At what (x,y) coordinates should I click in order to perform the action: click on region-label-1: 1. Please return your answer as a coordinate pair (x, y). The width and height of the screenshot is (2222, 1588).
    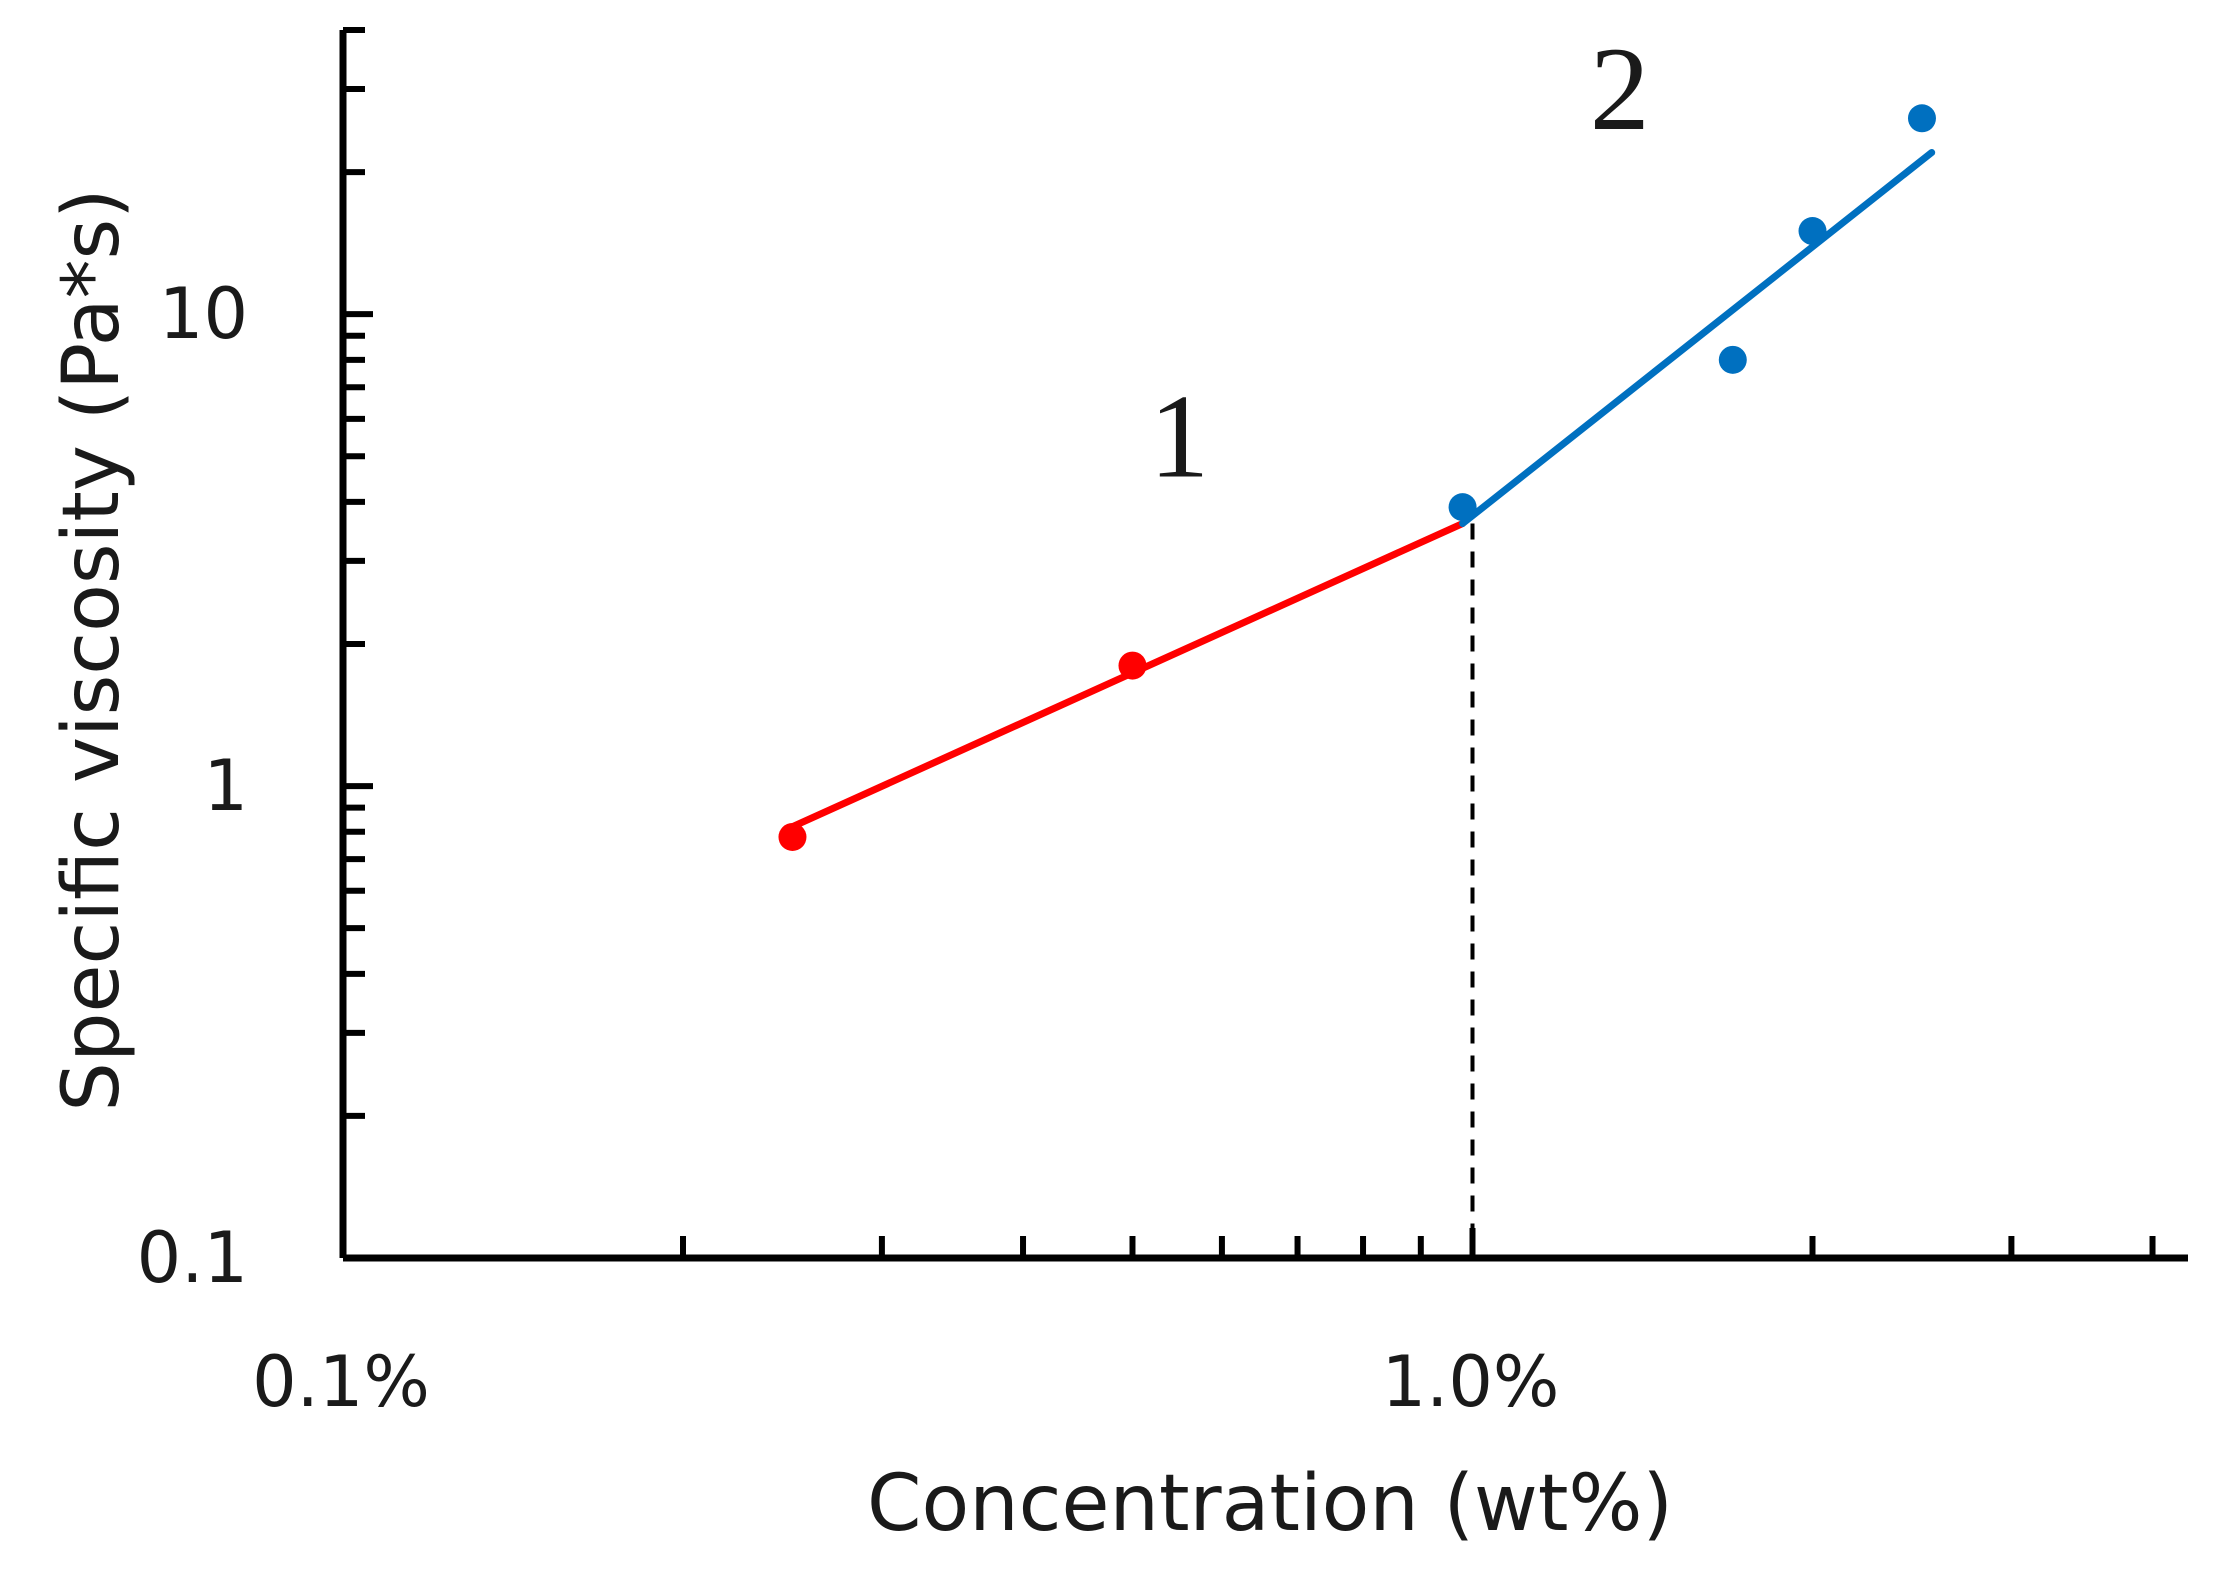
    Looking at the image, I should click on (1179, 436).